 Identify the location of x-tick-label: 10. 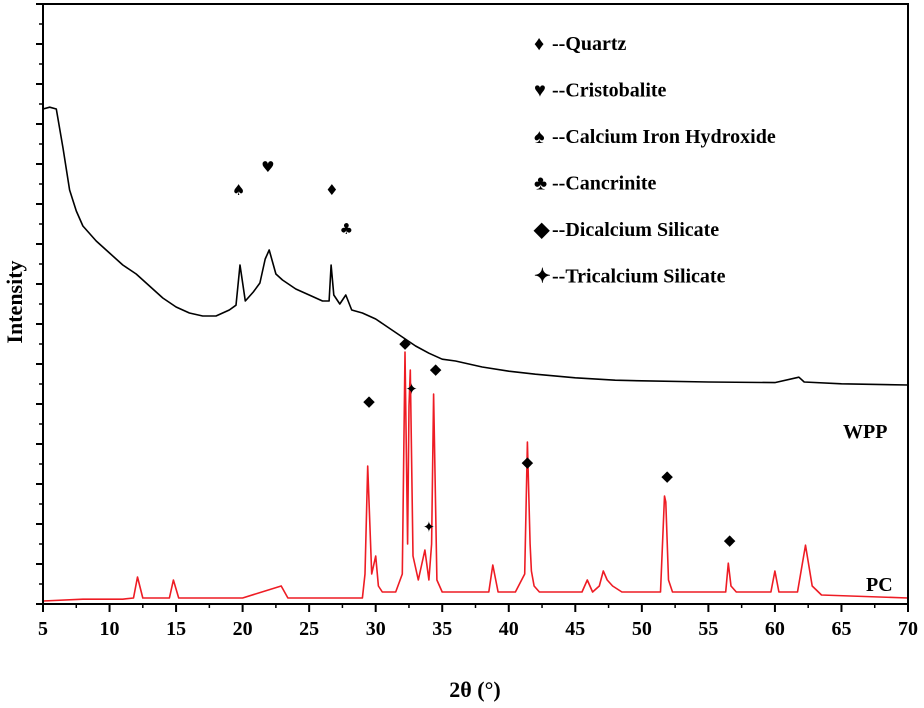
(110, 629).